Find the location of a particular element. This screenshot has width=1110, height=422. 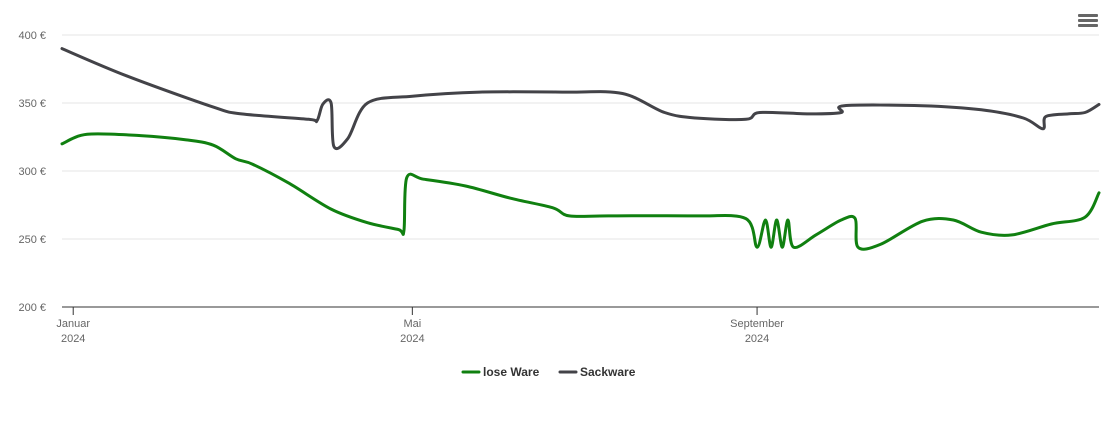

y-tick-label: 250 € is located at coordinates (32, 240).